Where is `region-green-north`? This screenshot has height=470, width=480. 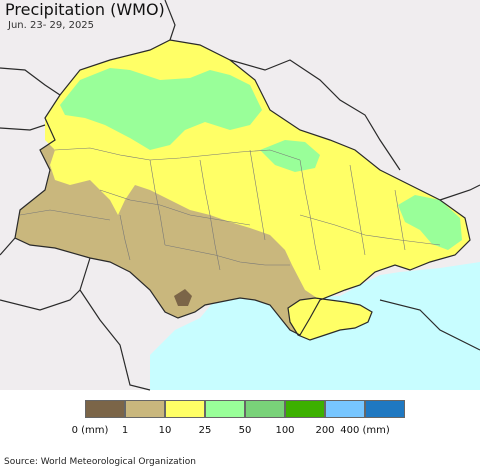 region-green-north is located at coordinates (161, 109).